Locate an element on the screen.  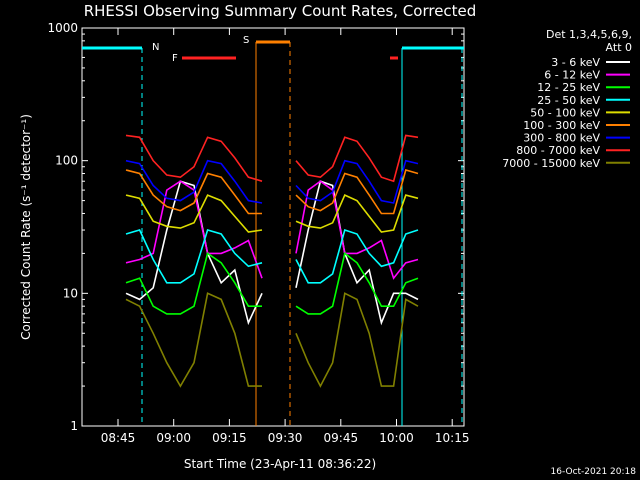
x-tick-label: 10:15 is located at coordinates (452, 438).